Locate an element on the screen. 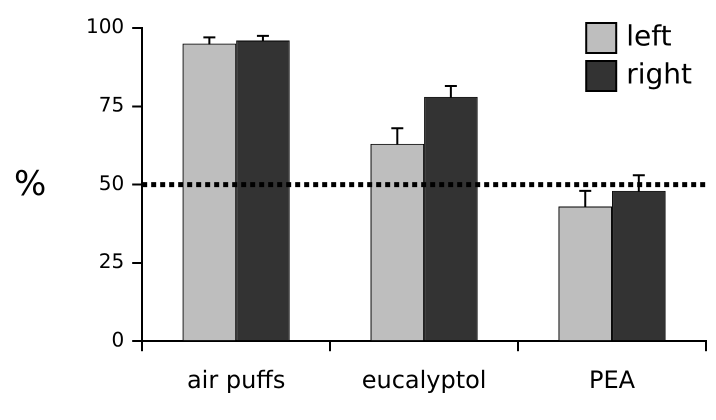 The image size is (716, 420). x-tick-label: air puffs is located at coordinates (236, 380).